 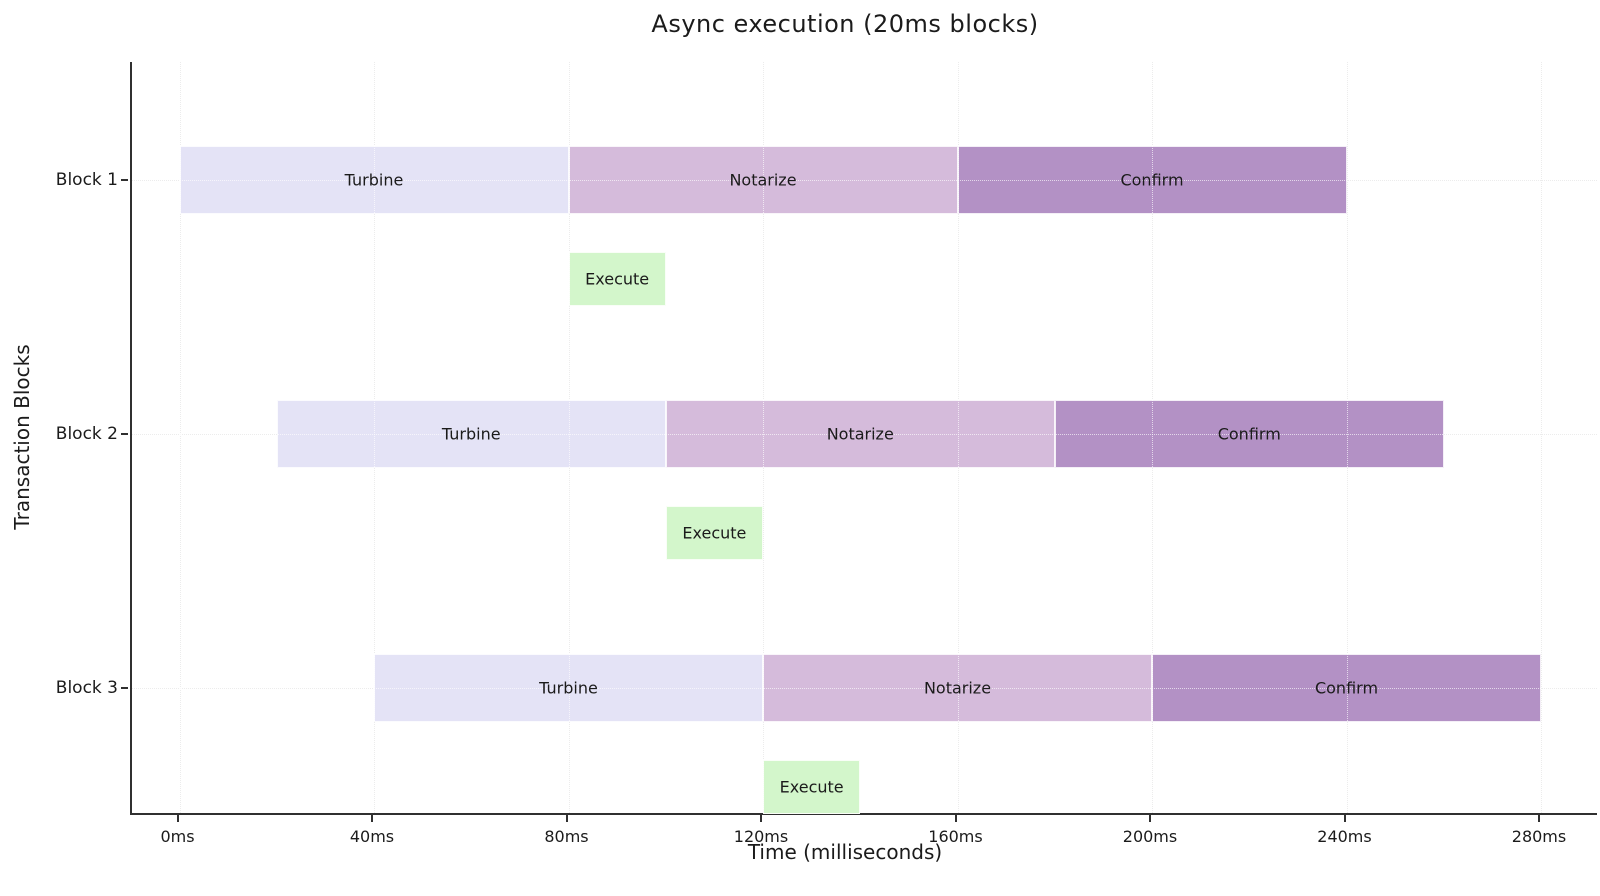 What do you see at coordinates (955, 836) in the screenshot?
I see `x-tick-label: 160ms` at bounding box center [955, 836].